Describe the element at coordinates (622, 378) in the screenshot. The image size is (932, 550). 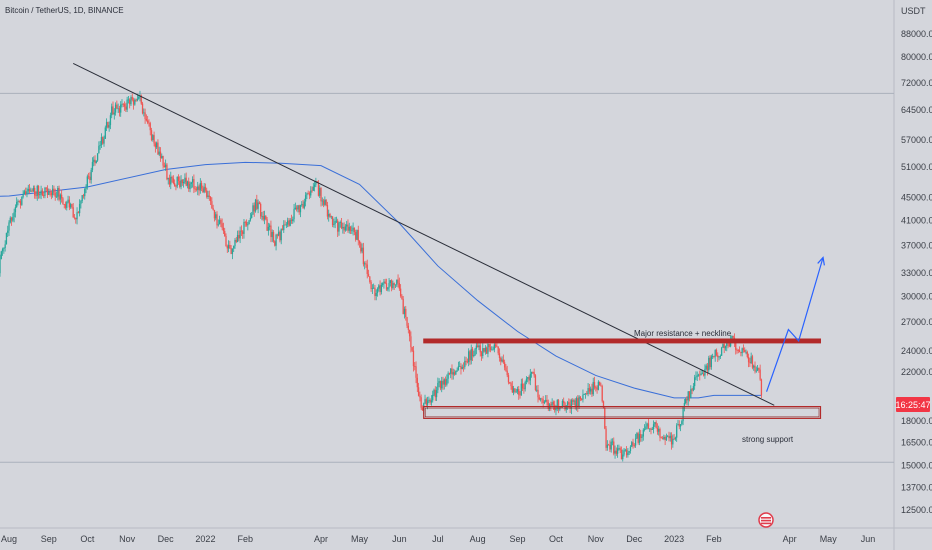
I see `zone-layer` at that location.